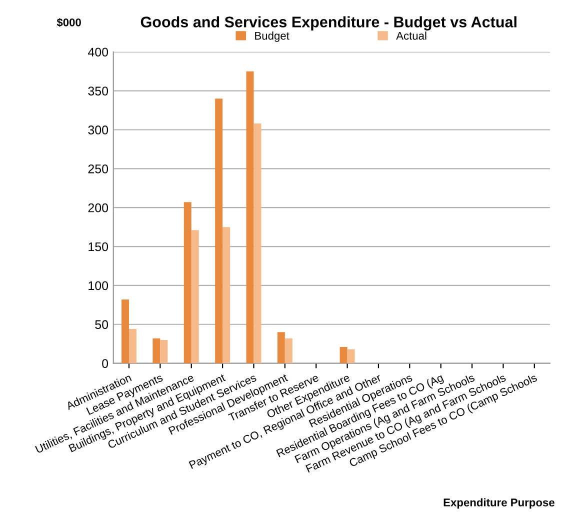 Image resolution: width=567 pixels, height=519 pixels. Describe the element at coordinates (68, 23) in the screenshot. I see `y-axis-title: $000` at that location.